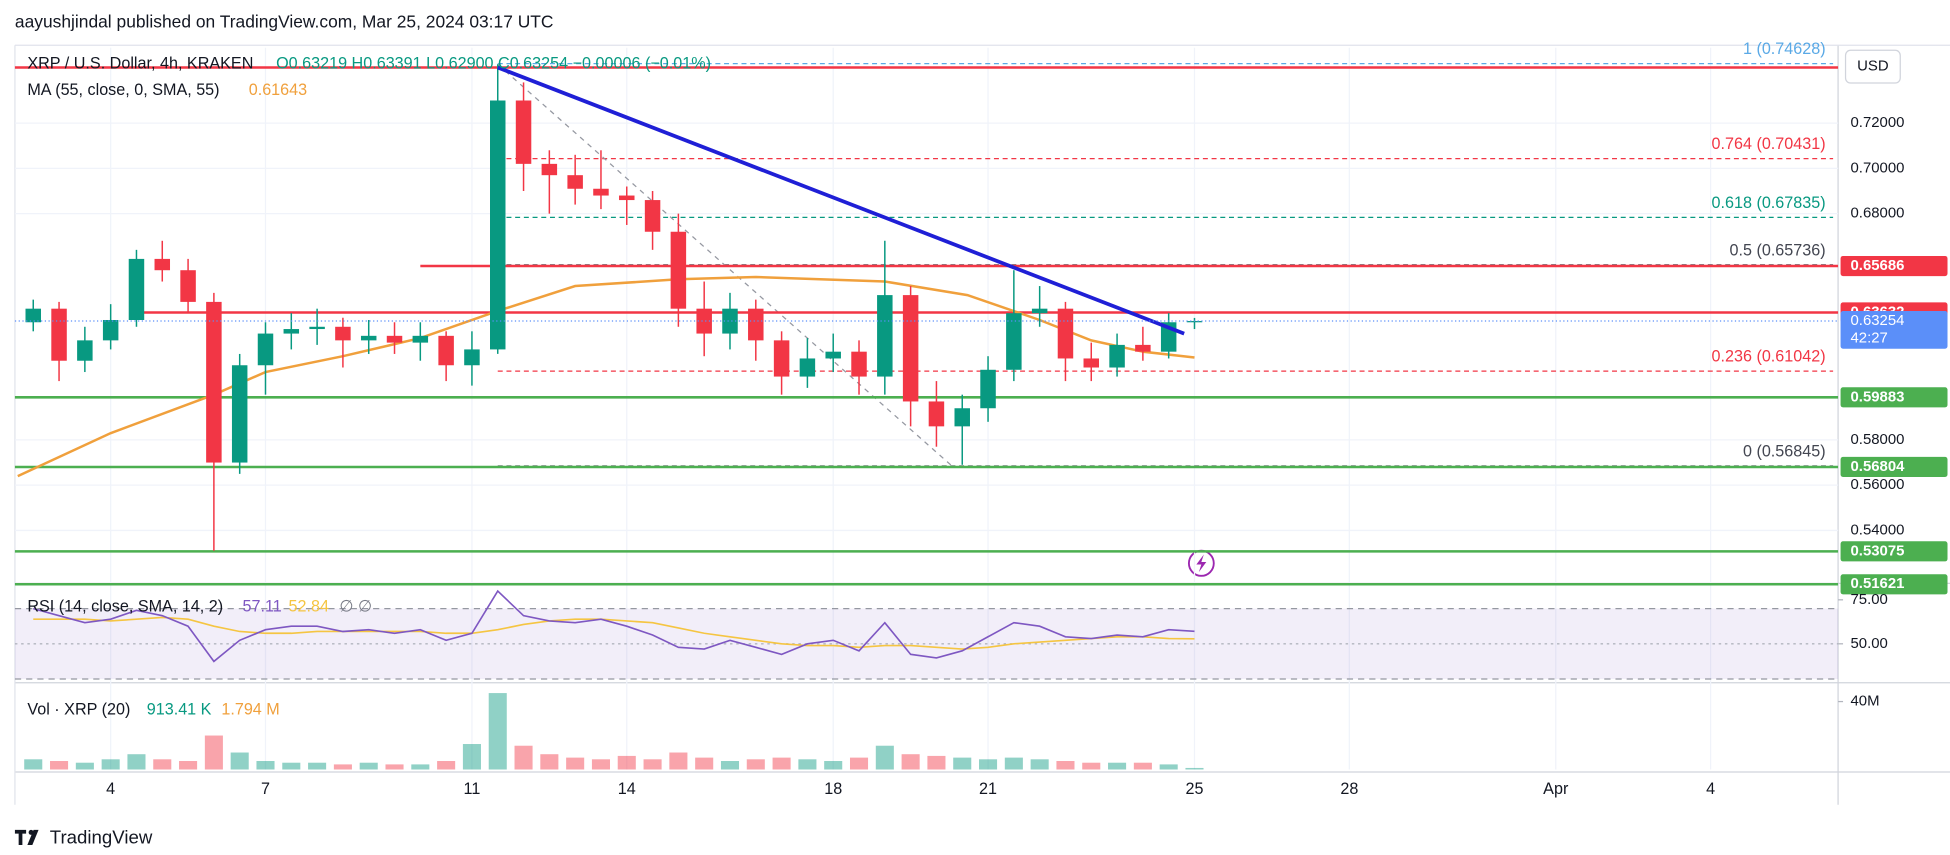  I want to click on level-price-label: 0.53075, so click(1878, 550).